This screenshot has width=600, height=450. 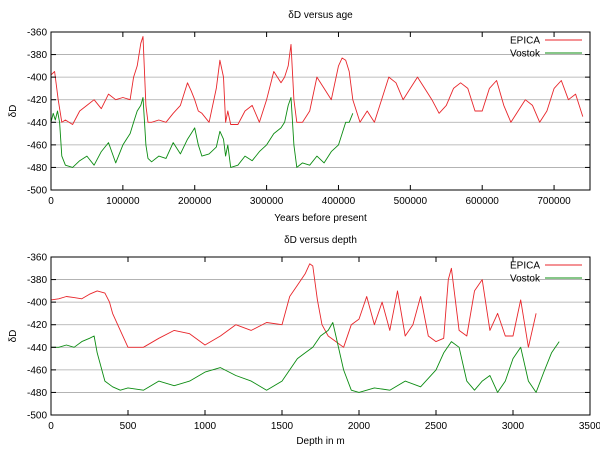 I want to click on chart-title: δD versus depth, so click(x=320, y=240).